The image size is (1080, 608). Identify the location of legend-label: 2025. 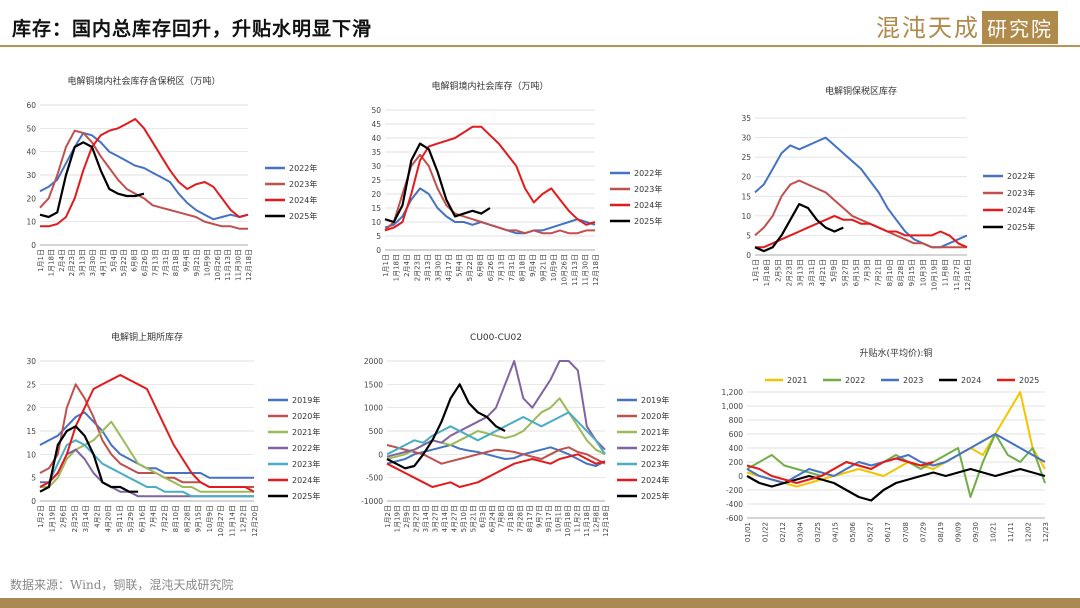
(1029, 380).